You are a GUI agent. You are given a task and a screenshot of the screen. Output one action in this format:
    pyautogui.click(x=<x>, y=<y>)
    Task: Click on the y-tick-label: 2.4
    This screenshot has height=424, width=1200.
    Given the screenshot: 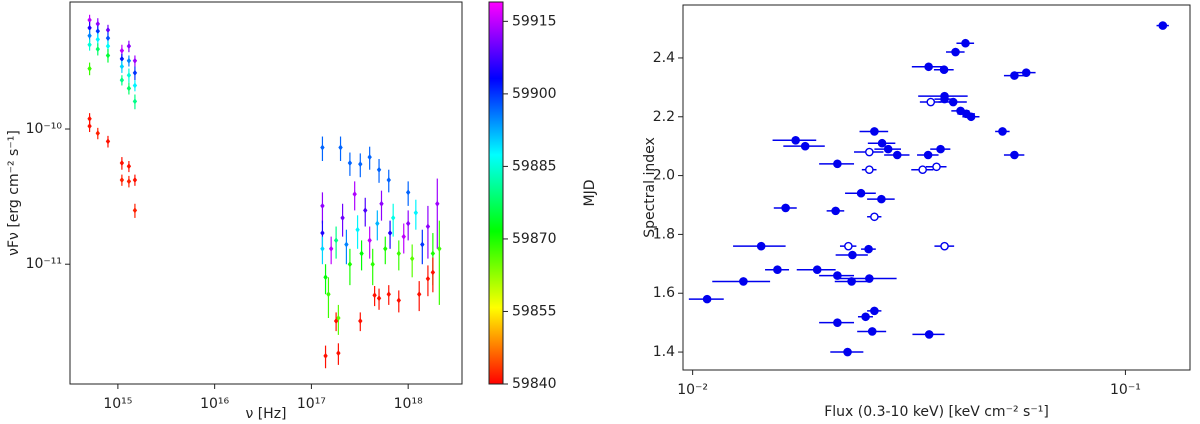 What is the action you would take?
    pyautogui.click(x=664, y=58)
    